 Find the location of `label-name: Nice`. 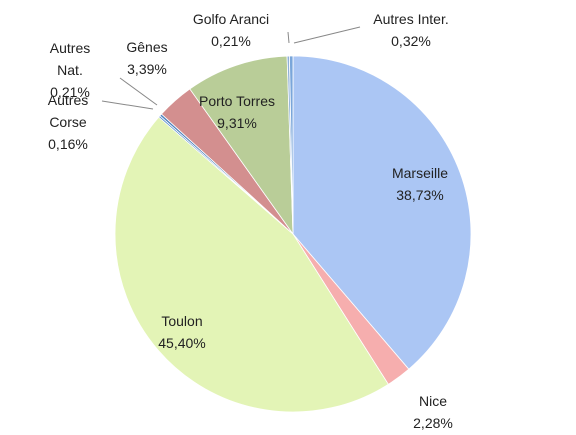

label-name: Nice is located at coordinates (432, 401).